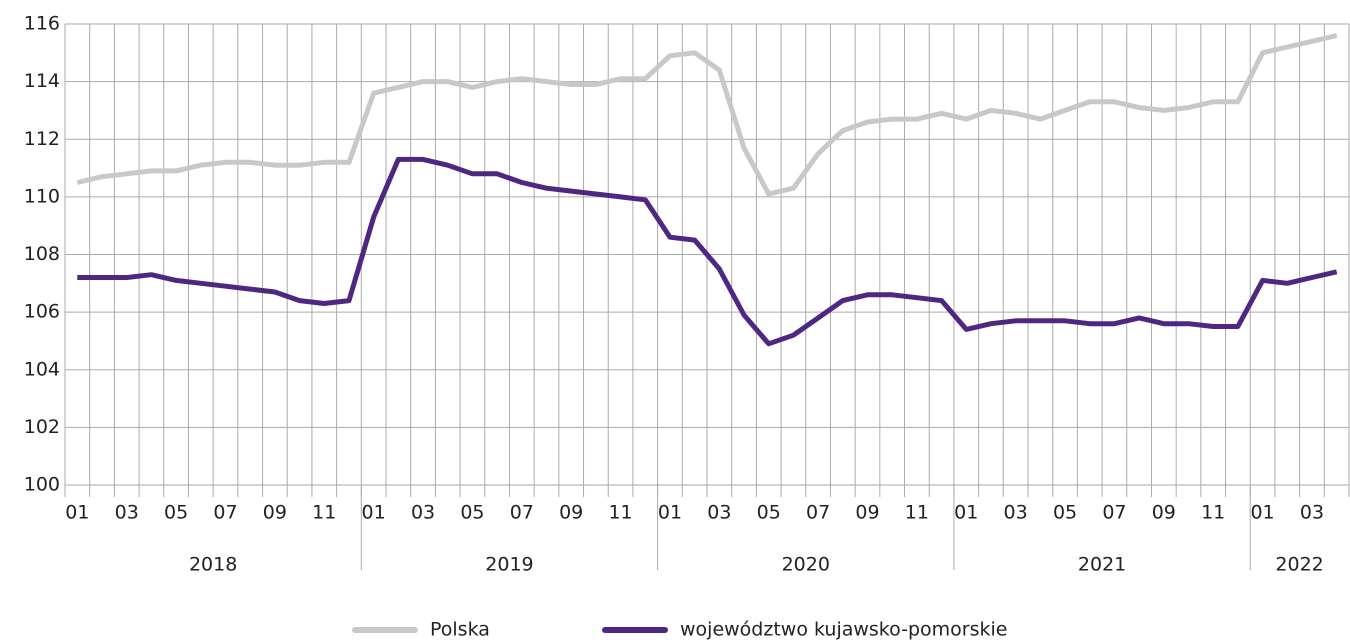 The height and width of the screenshot is (642, 1350). I want to click on y-tick-label: 106, so click(42, 312).